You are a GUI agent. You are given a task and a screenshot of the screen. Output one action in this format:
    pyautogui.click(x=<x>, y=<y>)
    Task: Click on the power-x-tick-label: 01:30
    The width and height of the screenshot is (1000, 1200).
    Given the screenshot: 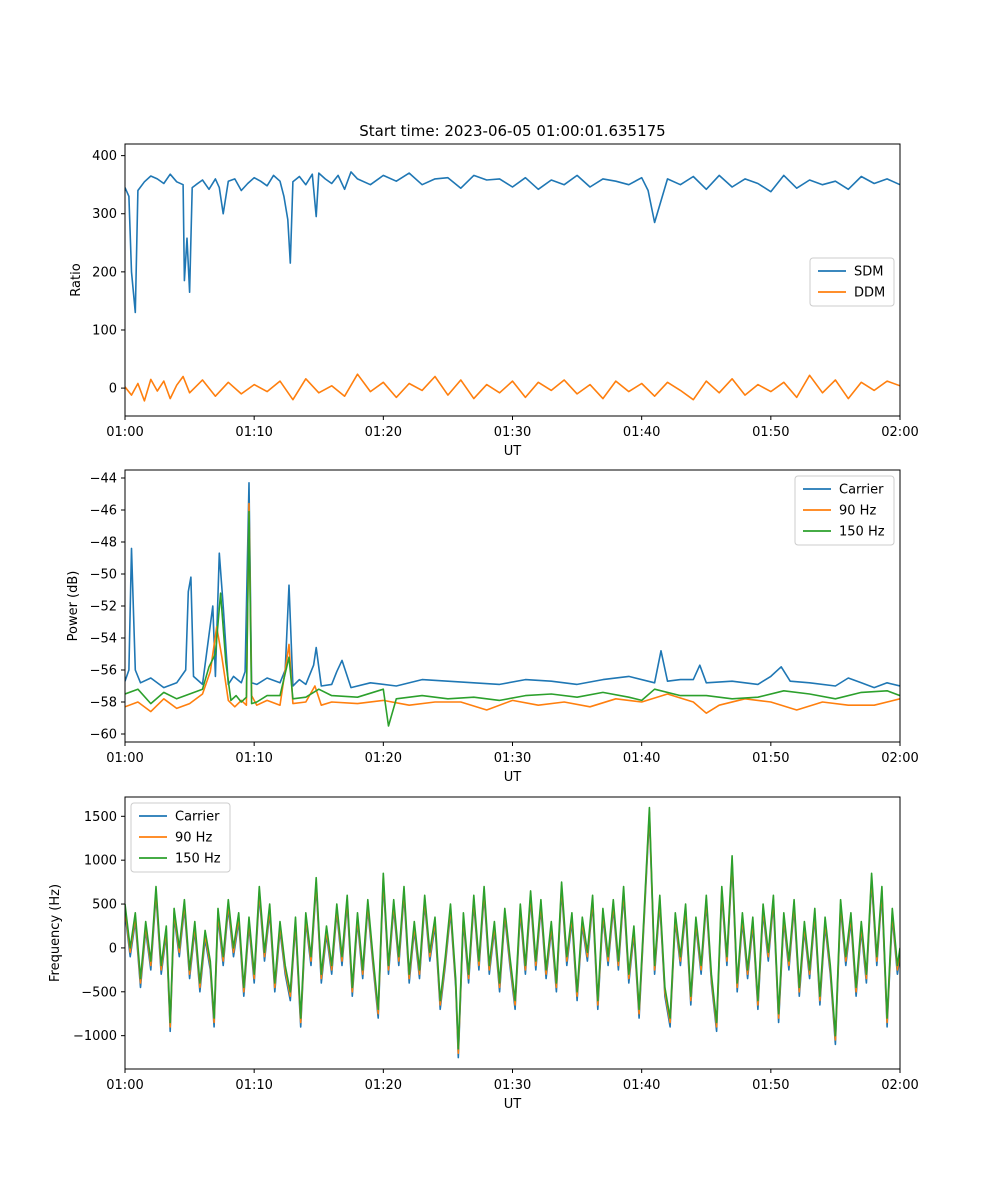 What is the action you would take?
    pyautogui.click(x=512, y=758)
    